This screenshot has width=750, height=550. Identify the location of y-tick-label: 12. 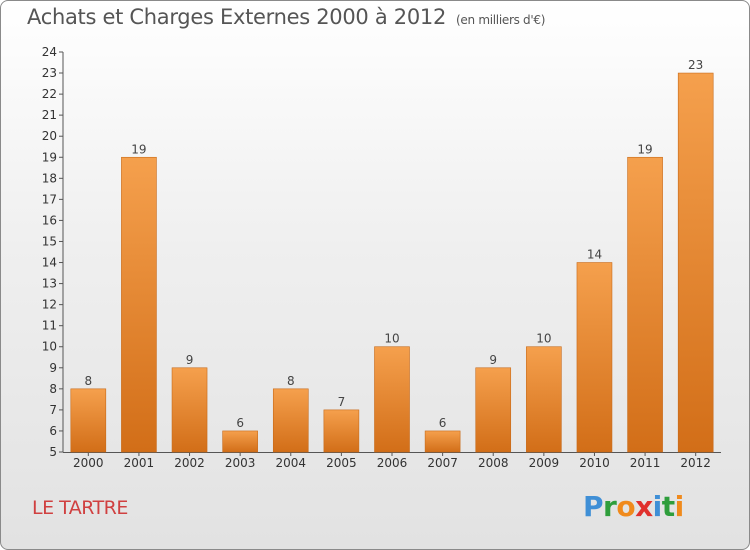
(49, 305).